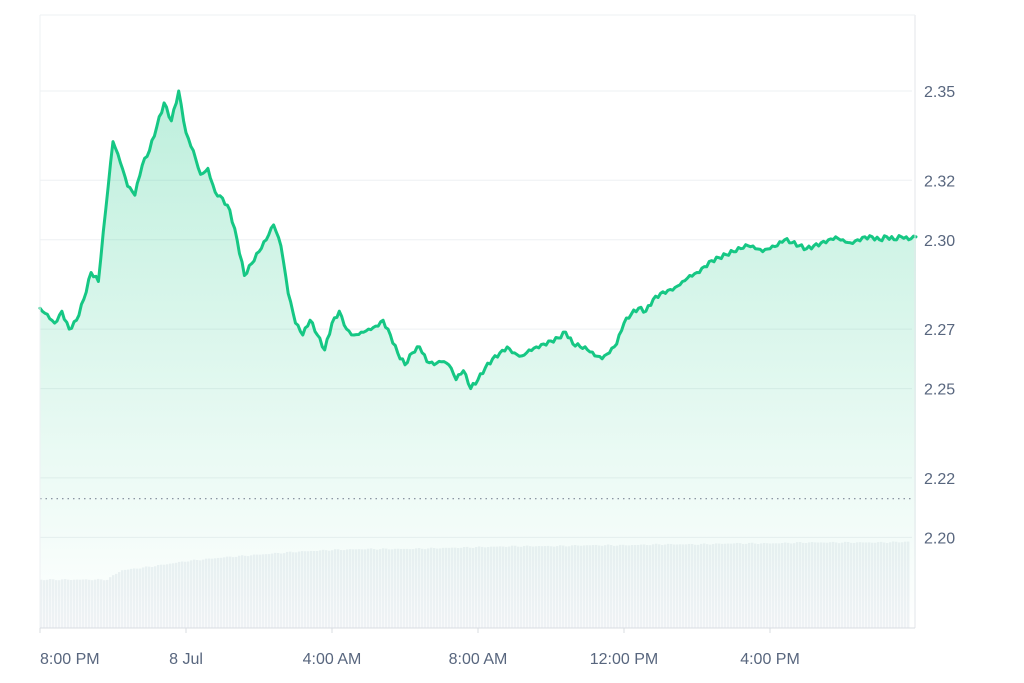  I want to click on y-tick-label: 2.20, so click(939, 538).